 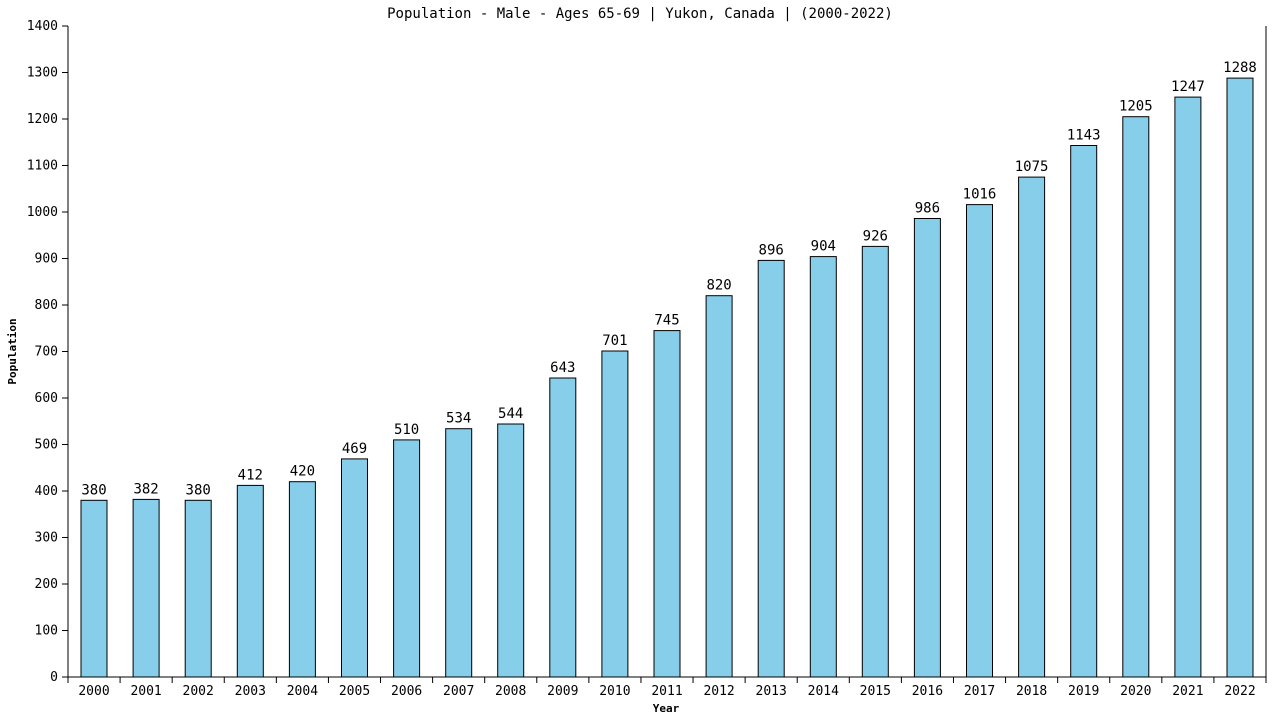 What do you see at coordinates (666, 691) in the screenshot?
I see `x-tick-label-2011: 2011` at bounding box center [666, 691].